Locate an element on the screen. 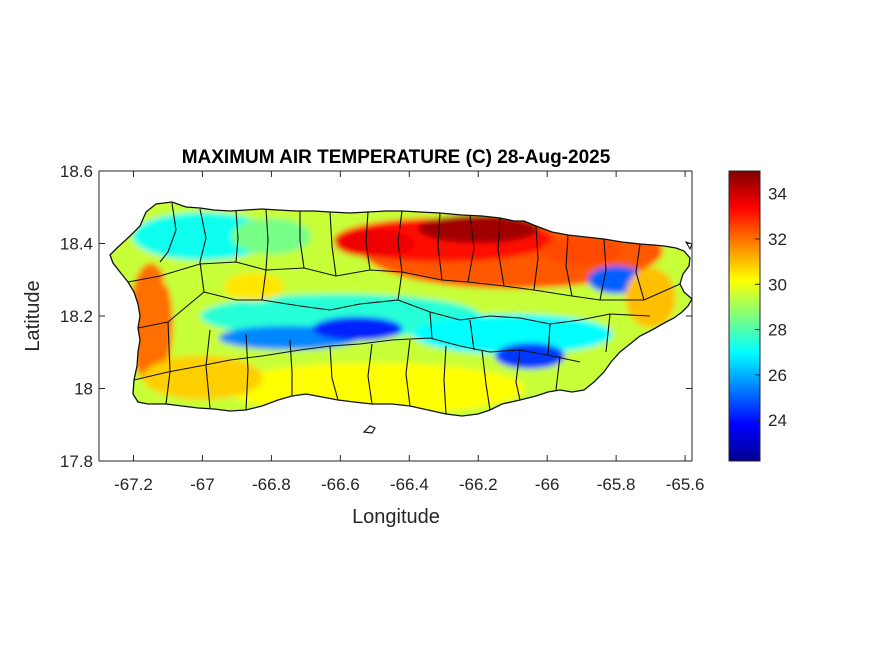  colorbar-tick-label: 34 is located at coordinates (777, 194).